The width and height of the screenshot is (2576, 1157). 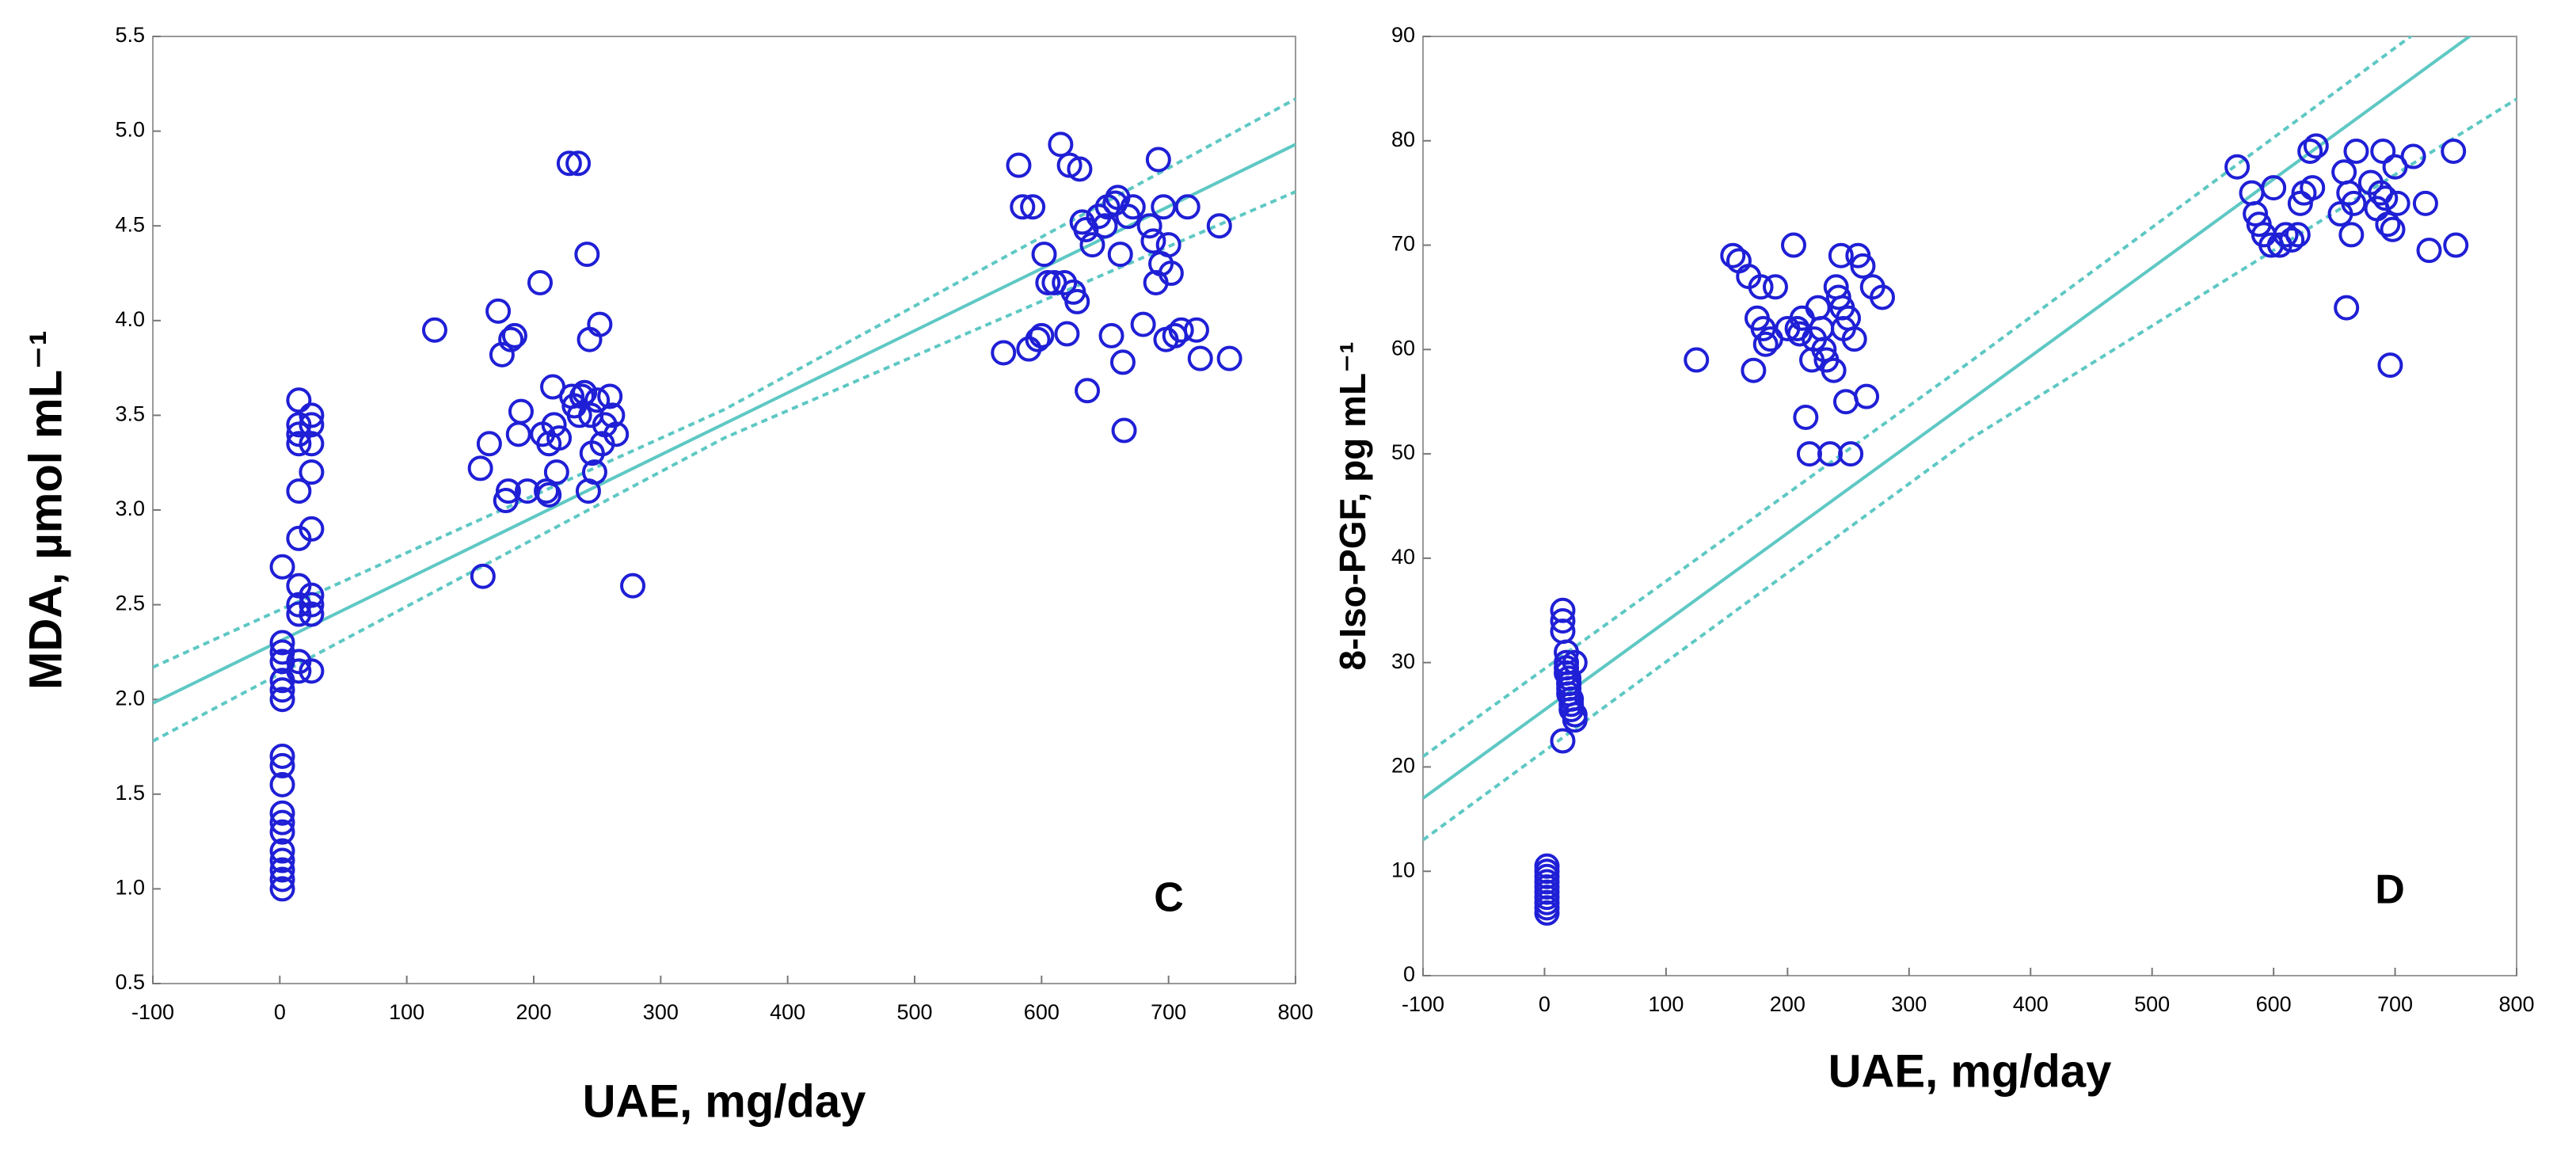 What do you see at coordinates (130, 603) in the screenshot?
I see `y-tick-label: 2.5` at bounding box center [130, 603].